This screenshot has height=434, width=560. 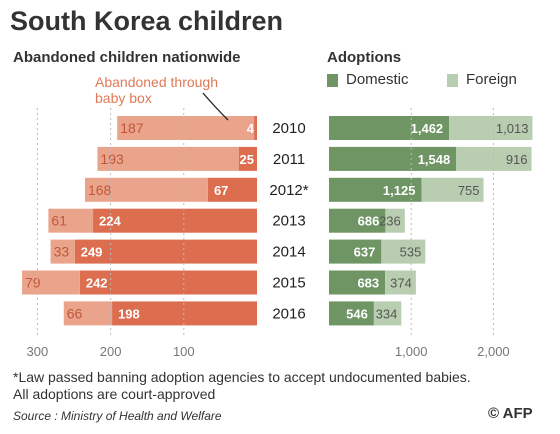 I want to click on label-abandoned-other-1: 193, so click(x=112, y=159).